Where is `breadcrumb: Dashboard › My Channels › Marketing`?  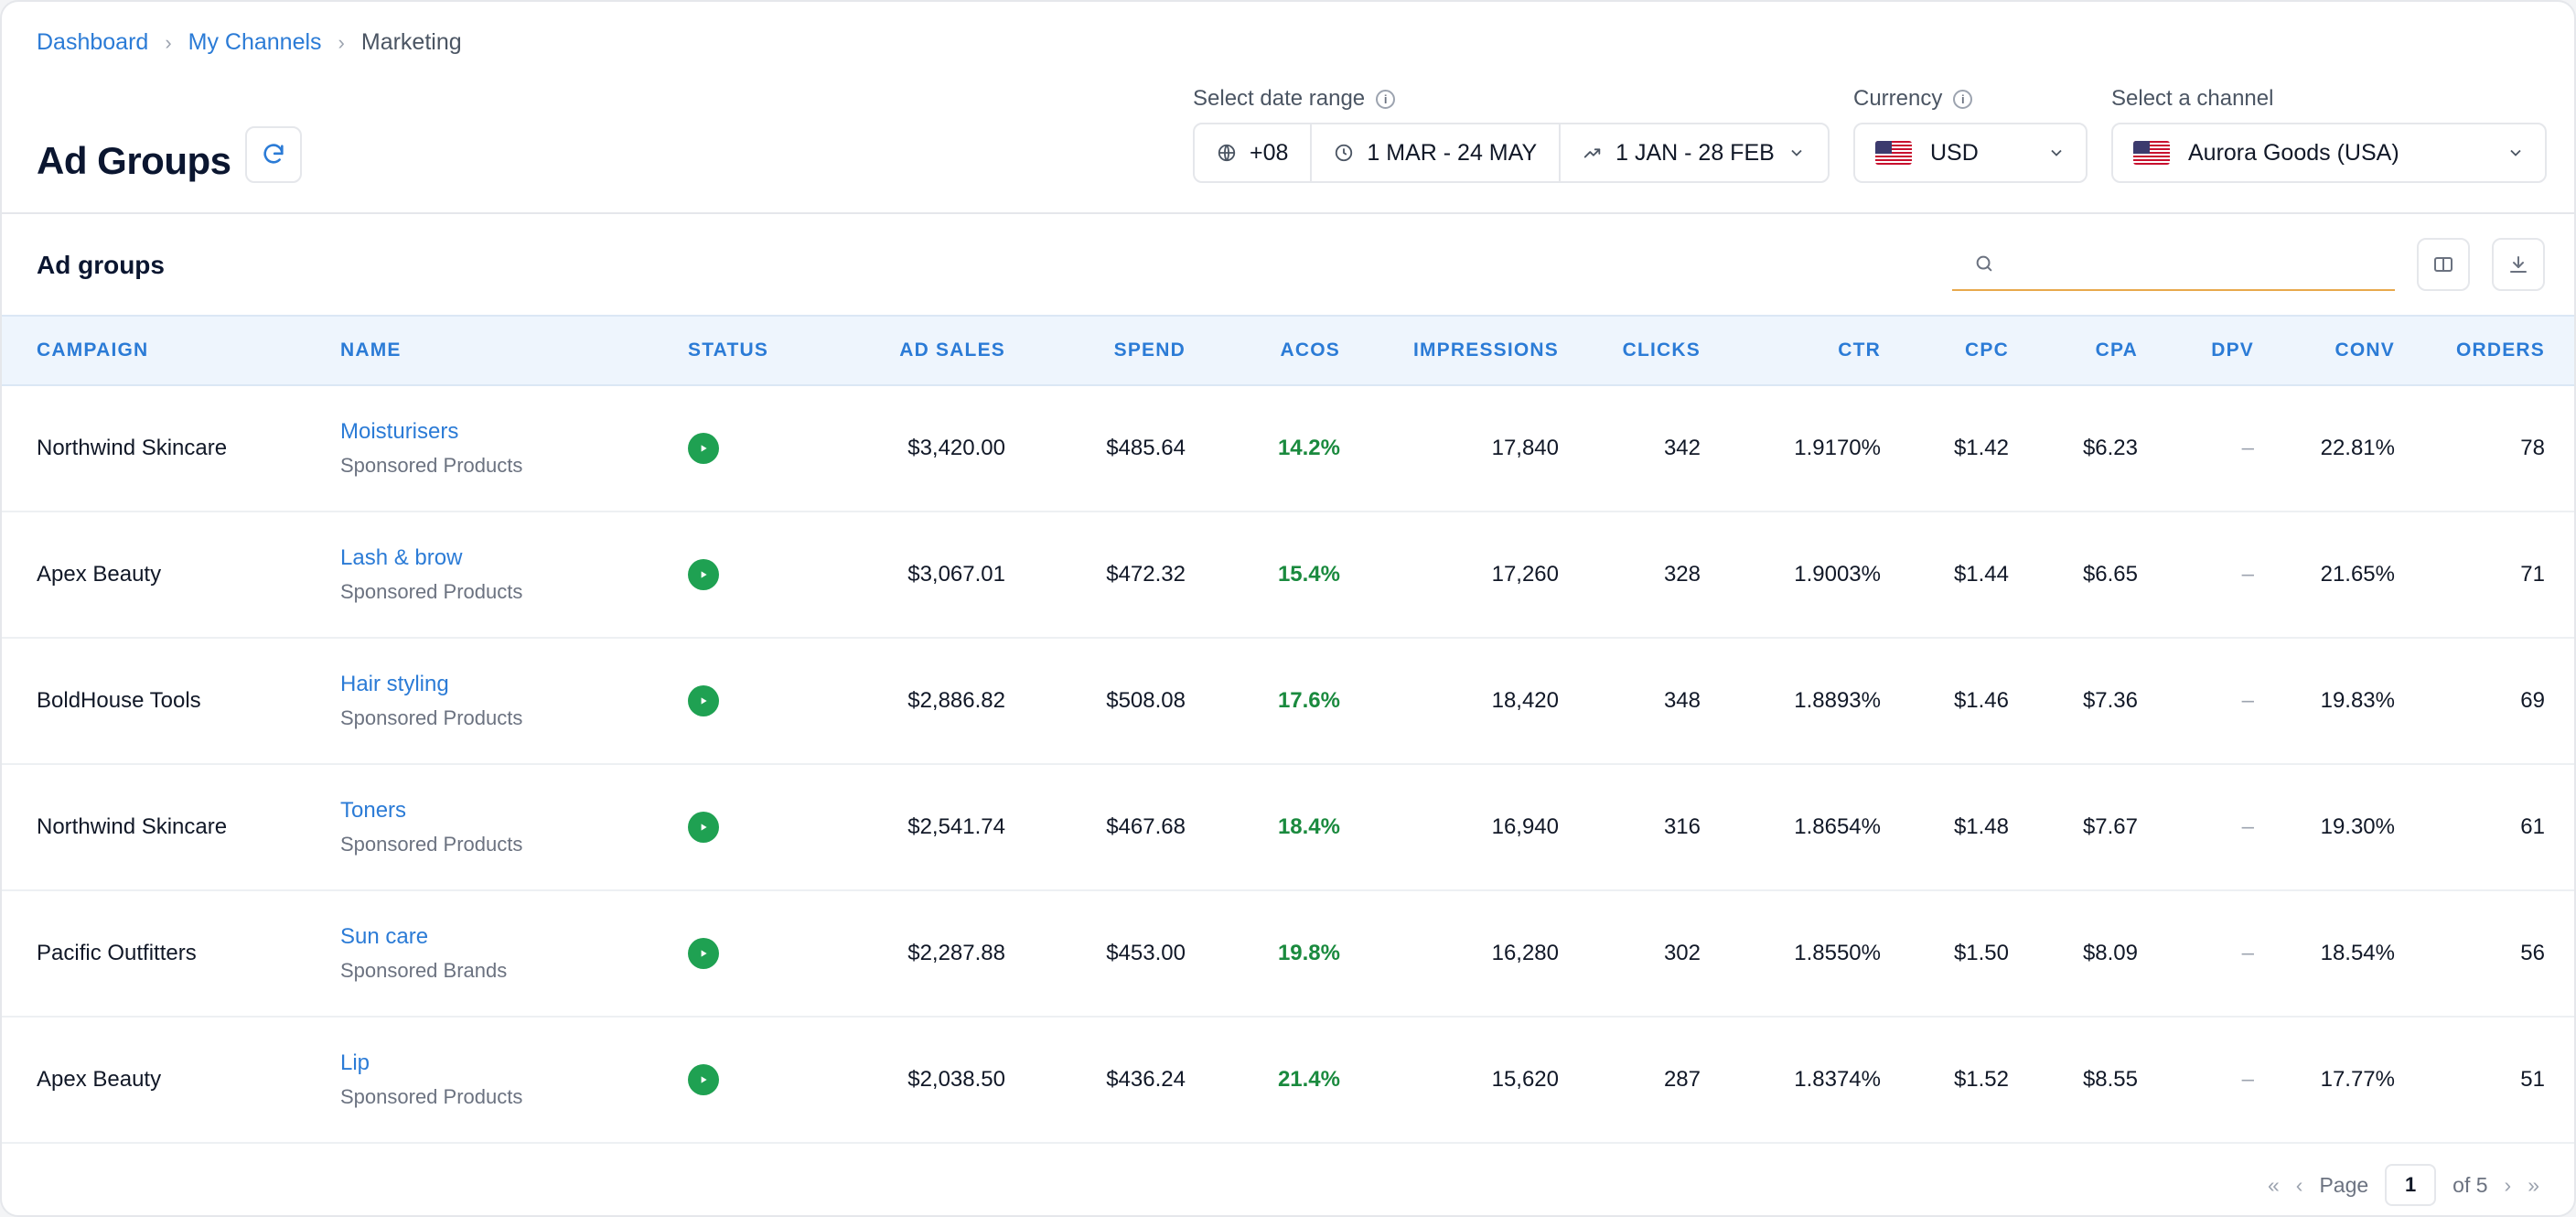
breadcrumb: Dashboard › My Channels › Marketing is located at coordinates (250, 43).